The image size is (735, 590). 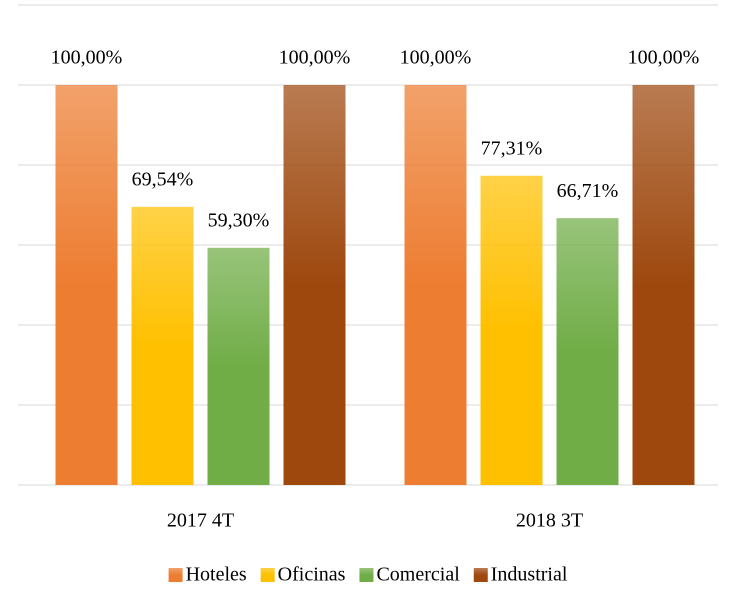 What do you see at coordinates (529, 575) in the screenshot?
I see `legend-label: Industrial` at bounding box center [529, 575].